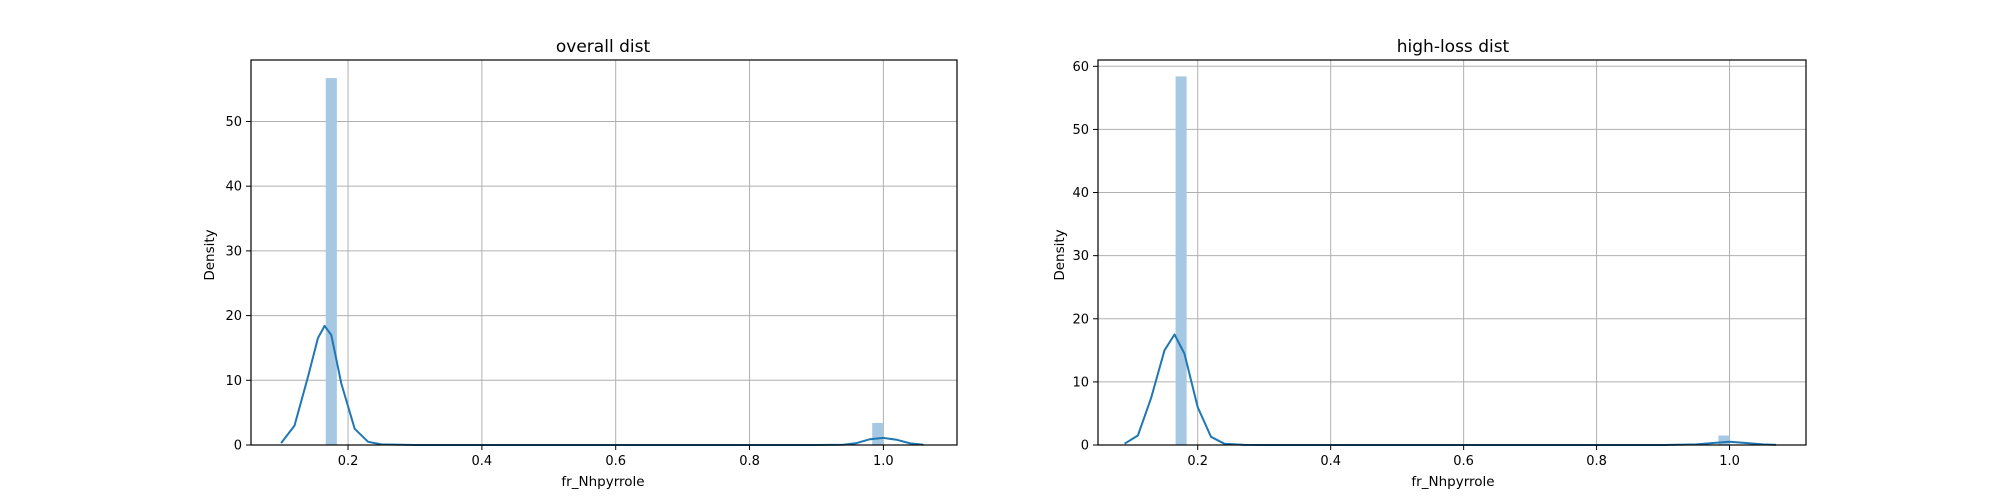 The image size is (2000, 500). What do you see at coordinates (1453, 47) in the screenshot?
I see `chart-title: high-loss dist` at bounding box center [1453, 47].